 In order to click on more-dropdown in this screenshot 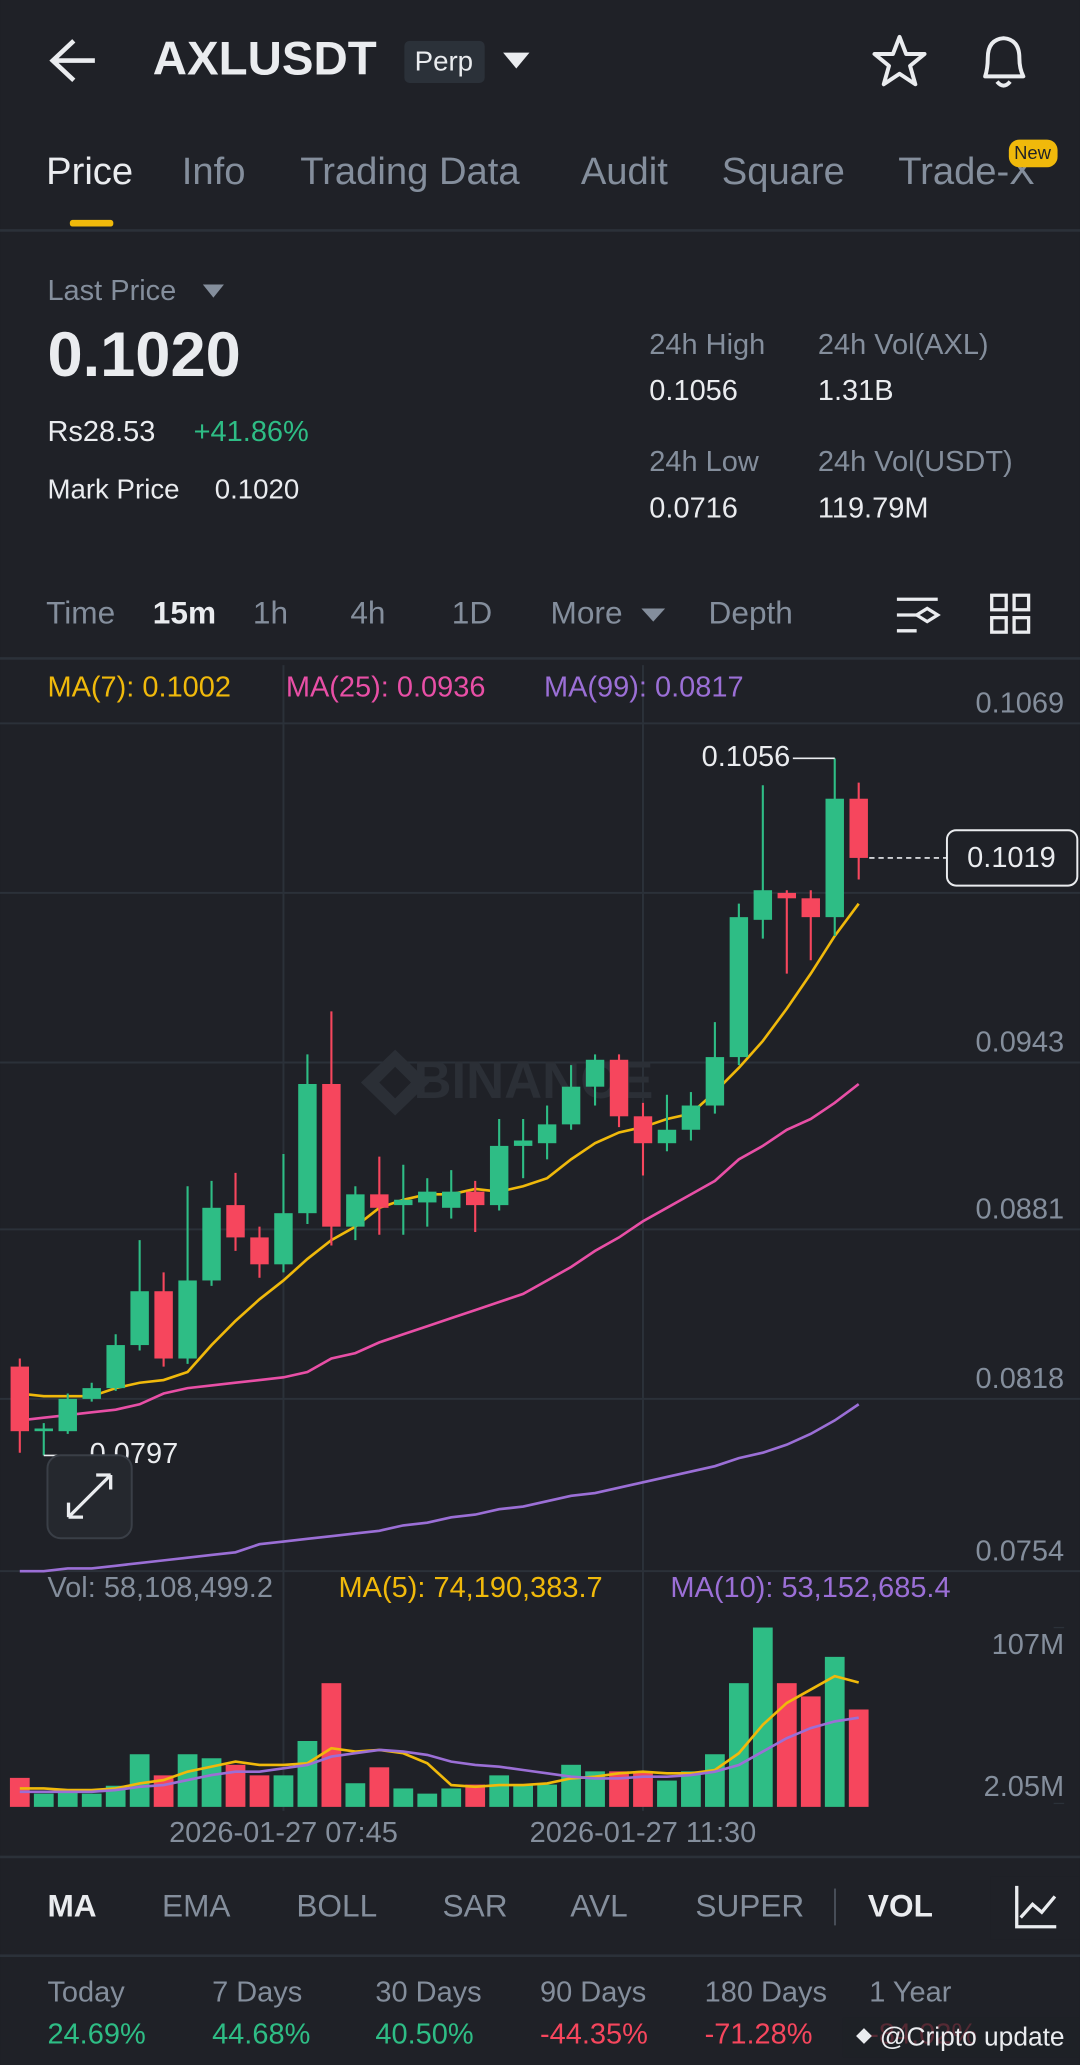, I will do `click(653, 615)`.